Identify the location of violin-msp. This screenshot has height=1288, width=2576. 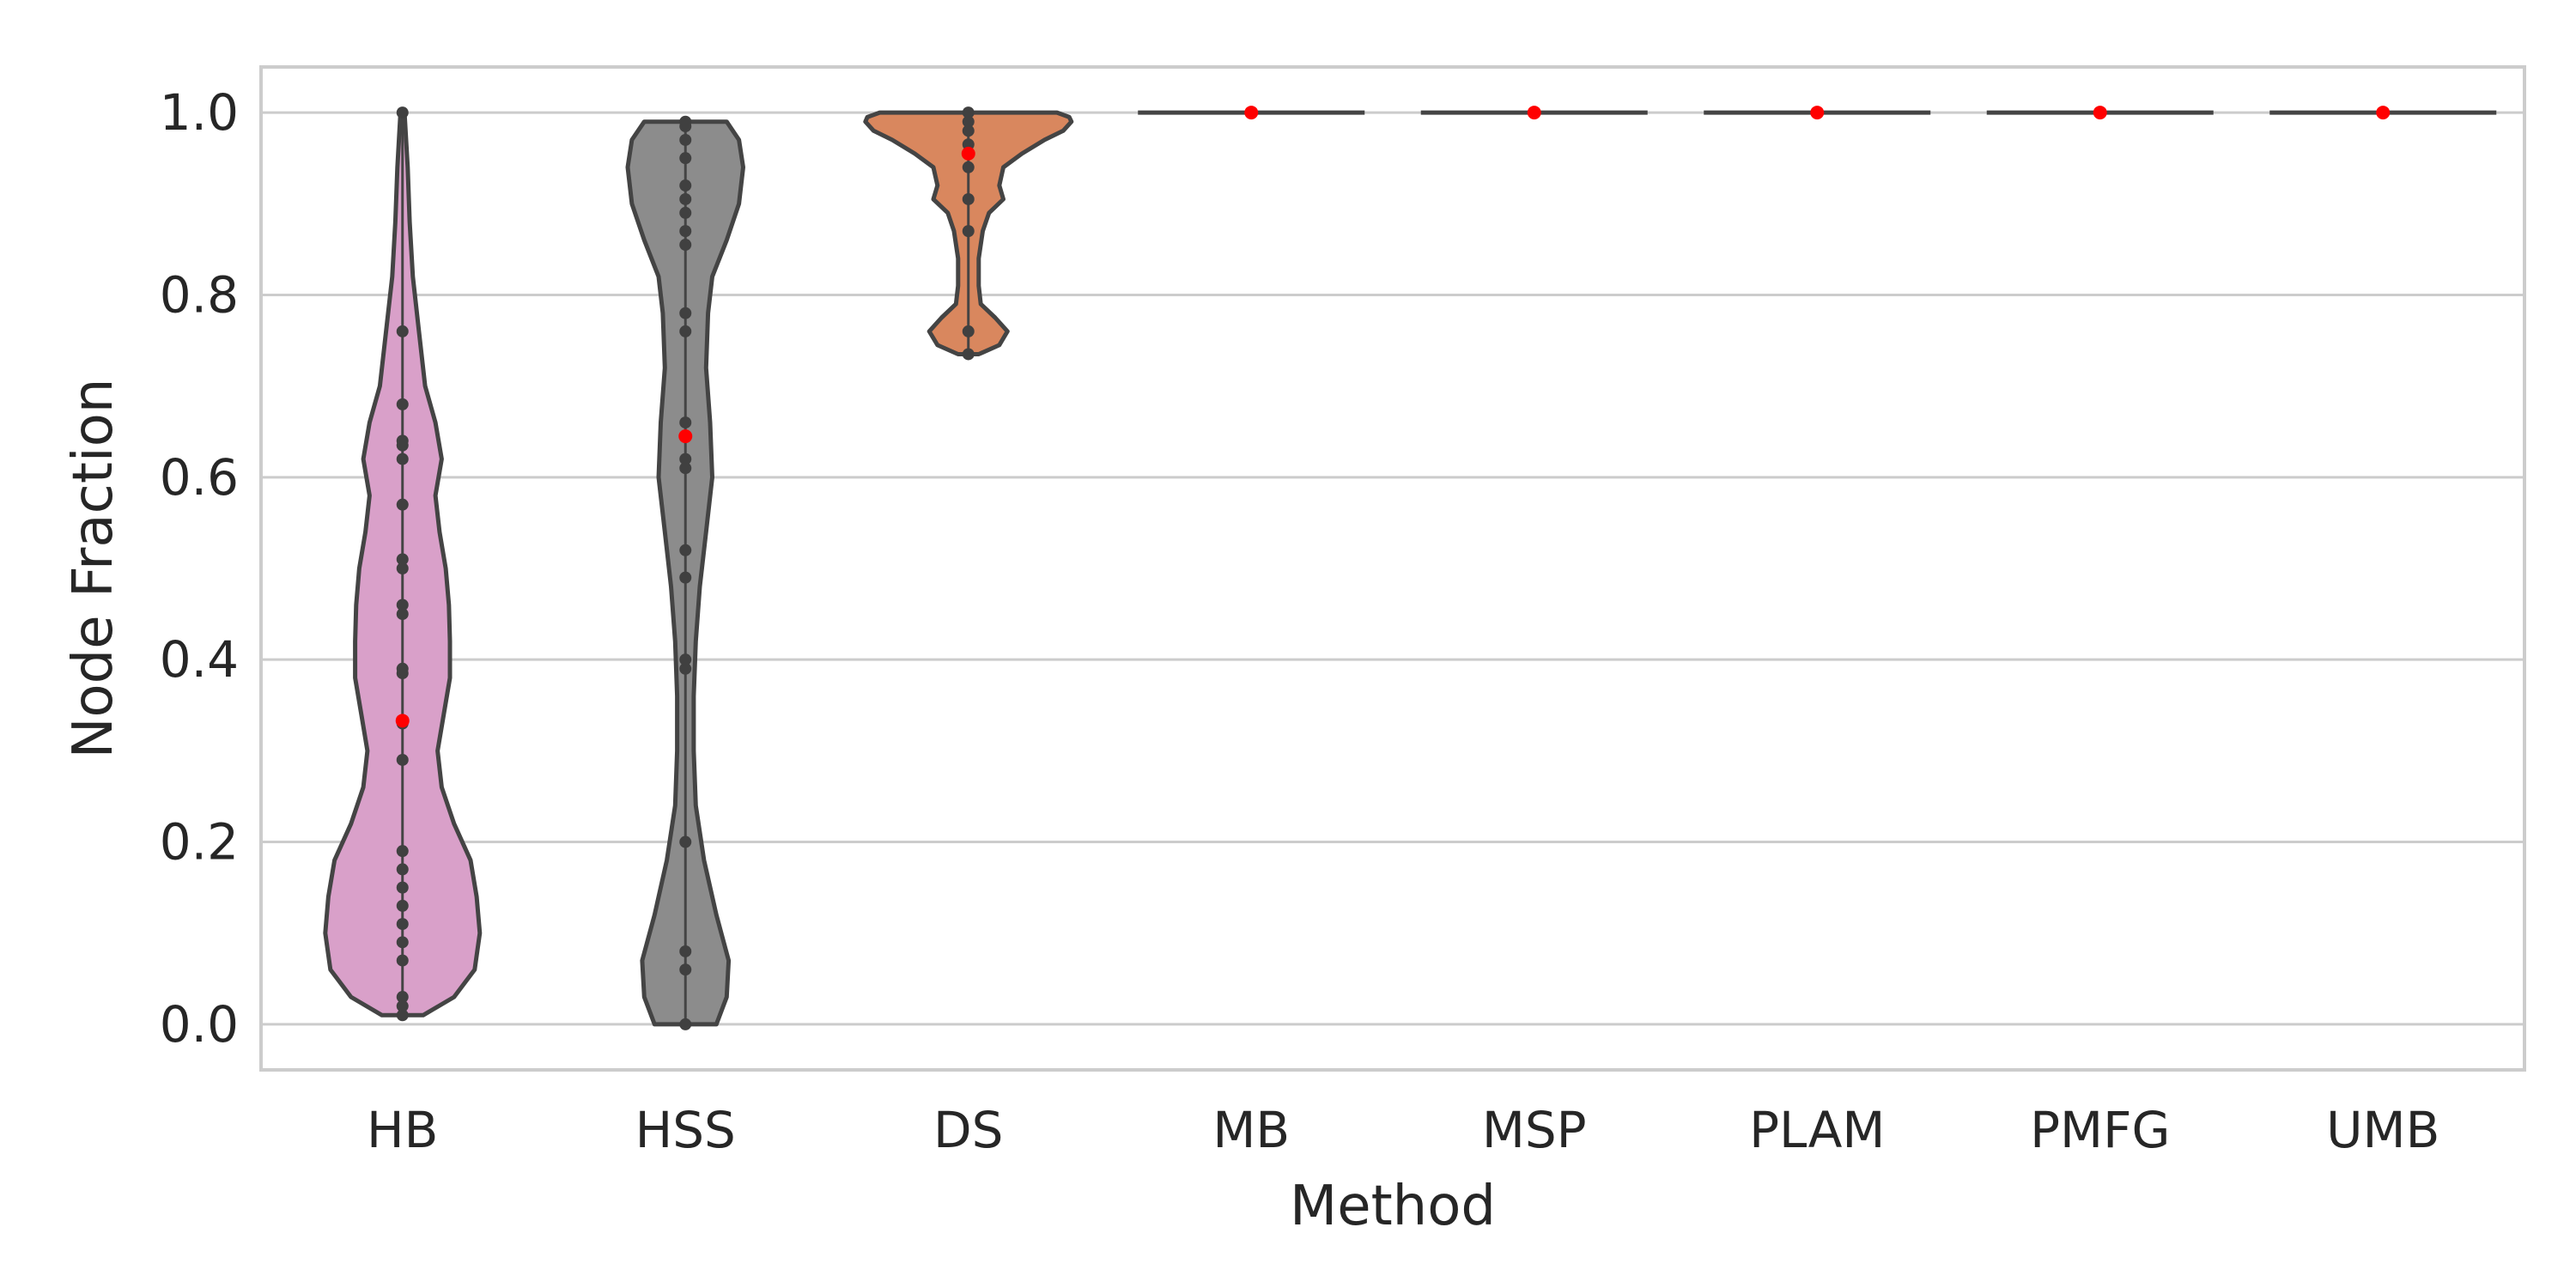
(1534, 113).